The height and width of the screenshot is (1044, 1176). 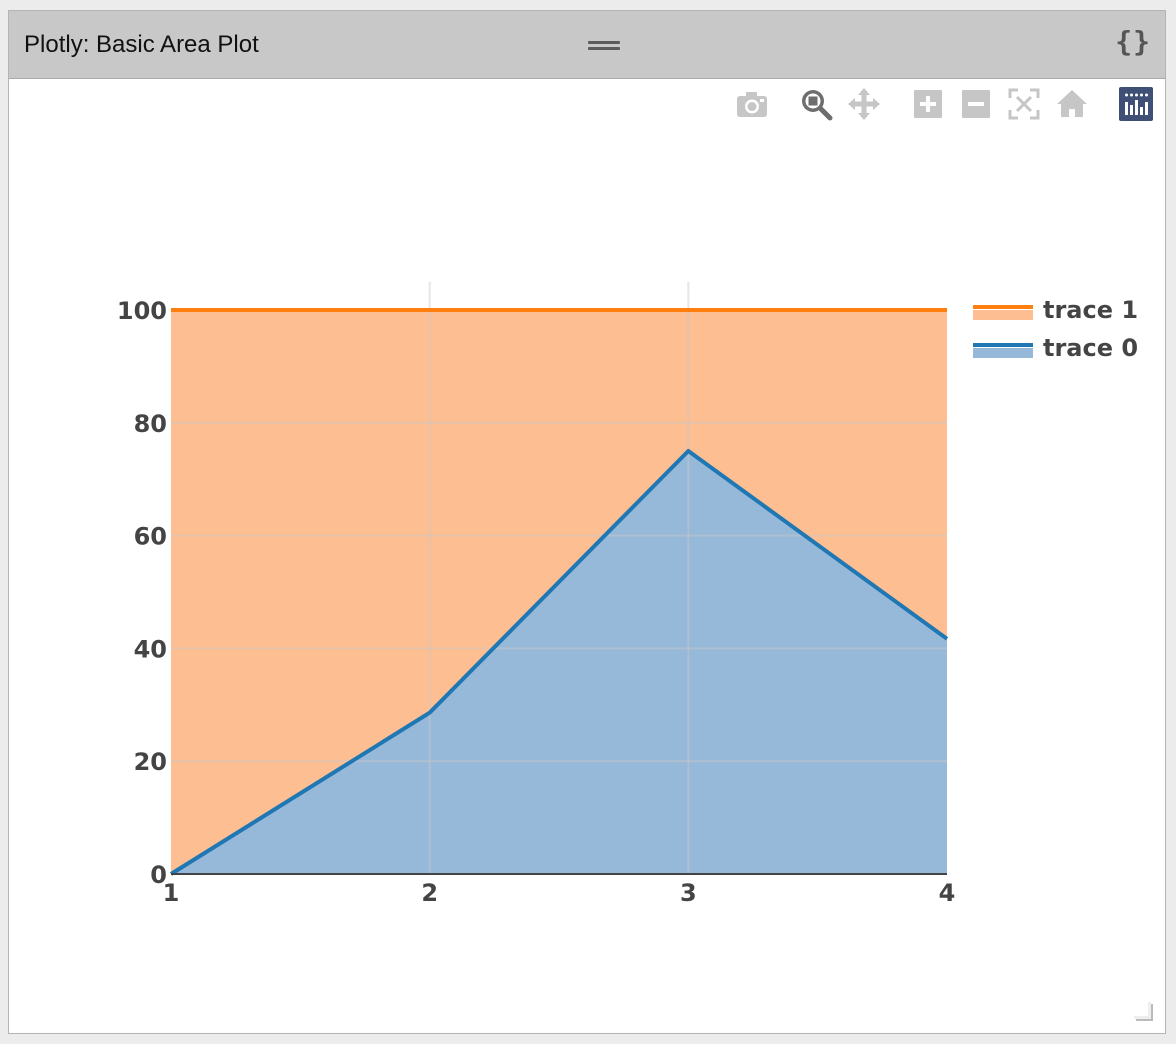 What do you see at coordinates (150, 649) in the screenshot?
I see `y-tick-label: 40` at bounding box center [150, 649].